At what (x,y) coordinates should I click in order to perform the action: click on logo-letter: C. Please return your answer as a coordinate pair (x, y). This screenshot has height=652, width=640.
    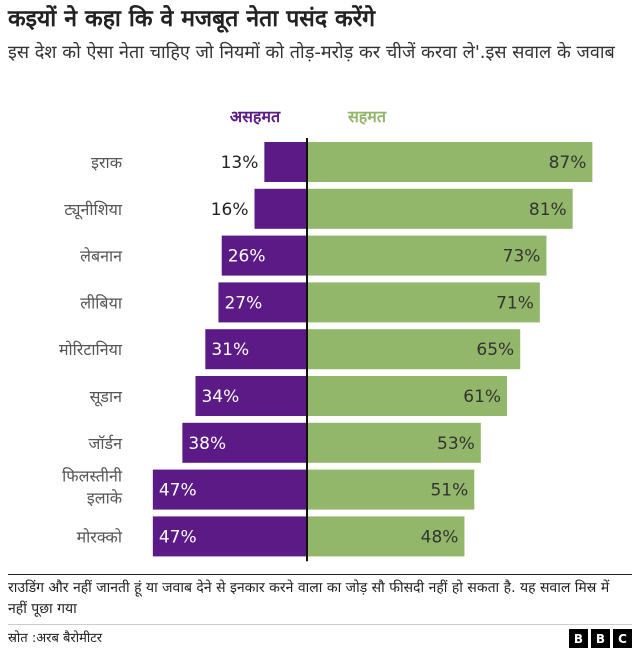
    Looking at the image, I should click on (622, 638).